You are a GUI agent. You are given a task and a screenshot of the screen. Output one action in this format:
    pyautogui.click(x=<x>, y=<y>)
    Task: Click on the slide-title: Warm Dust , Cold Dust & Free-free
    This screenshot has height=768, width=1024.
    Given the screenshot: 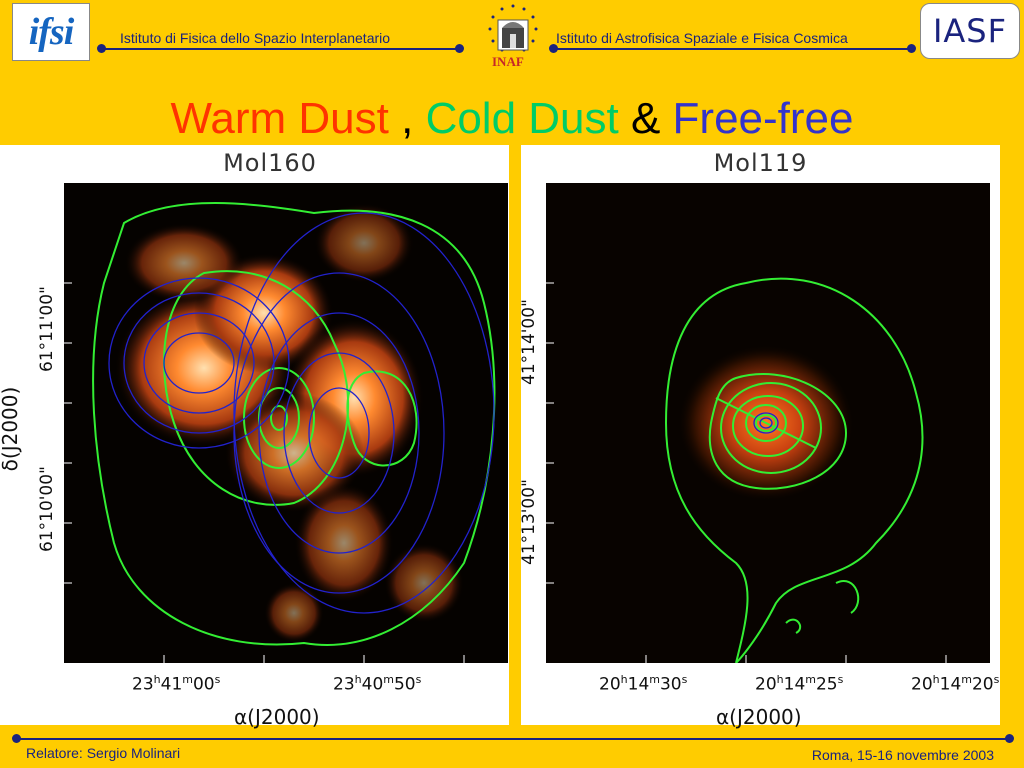 What is the action you would take?
    pyautogui.click(x=512, y=119)
    